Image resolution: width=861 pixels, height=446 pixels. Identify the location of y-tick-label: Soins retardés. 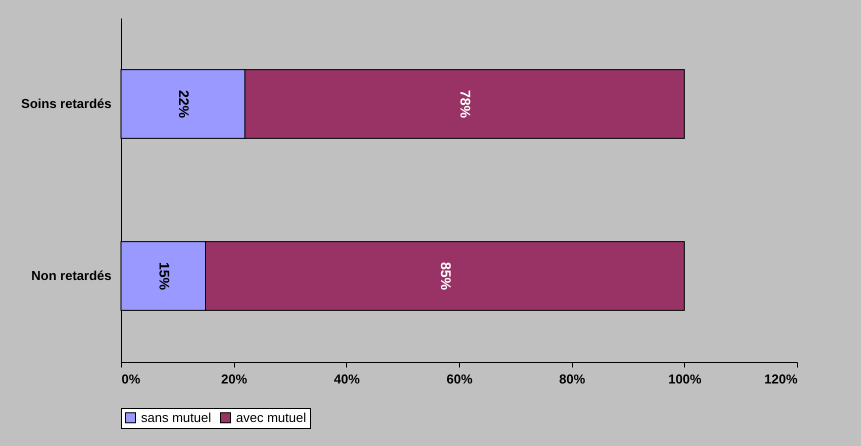
(66, 103).